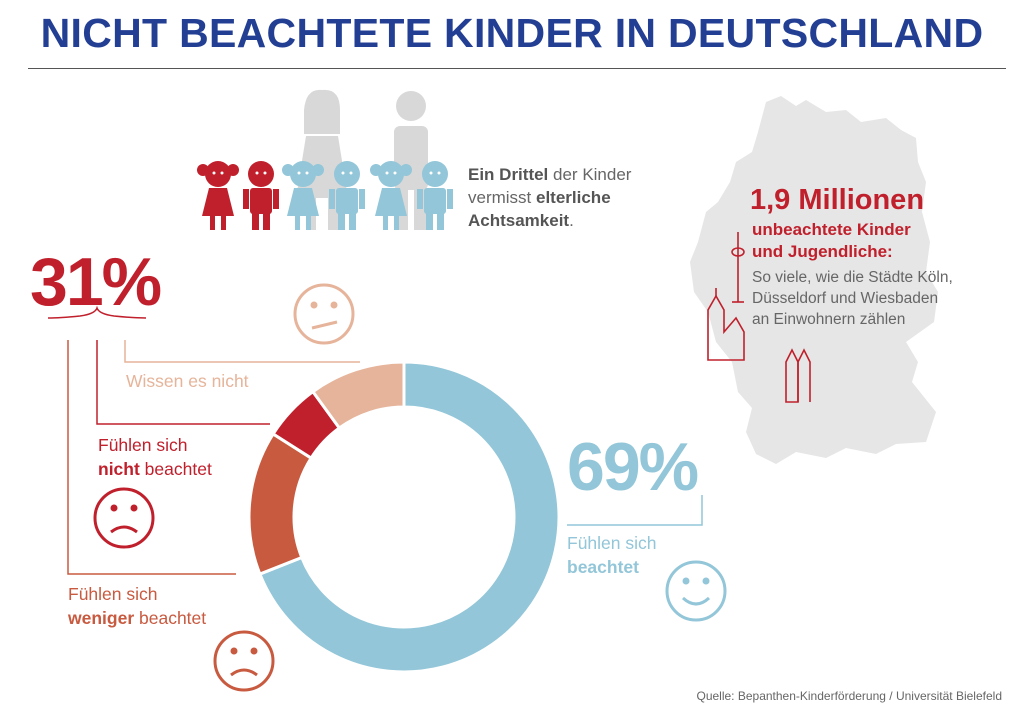 This screenshot has height=710, width=1024. I want to click on connector-weniger, so click(151, 457).